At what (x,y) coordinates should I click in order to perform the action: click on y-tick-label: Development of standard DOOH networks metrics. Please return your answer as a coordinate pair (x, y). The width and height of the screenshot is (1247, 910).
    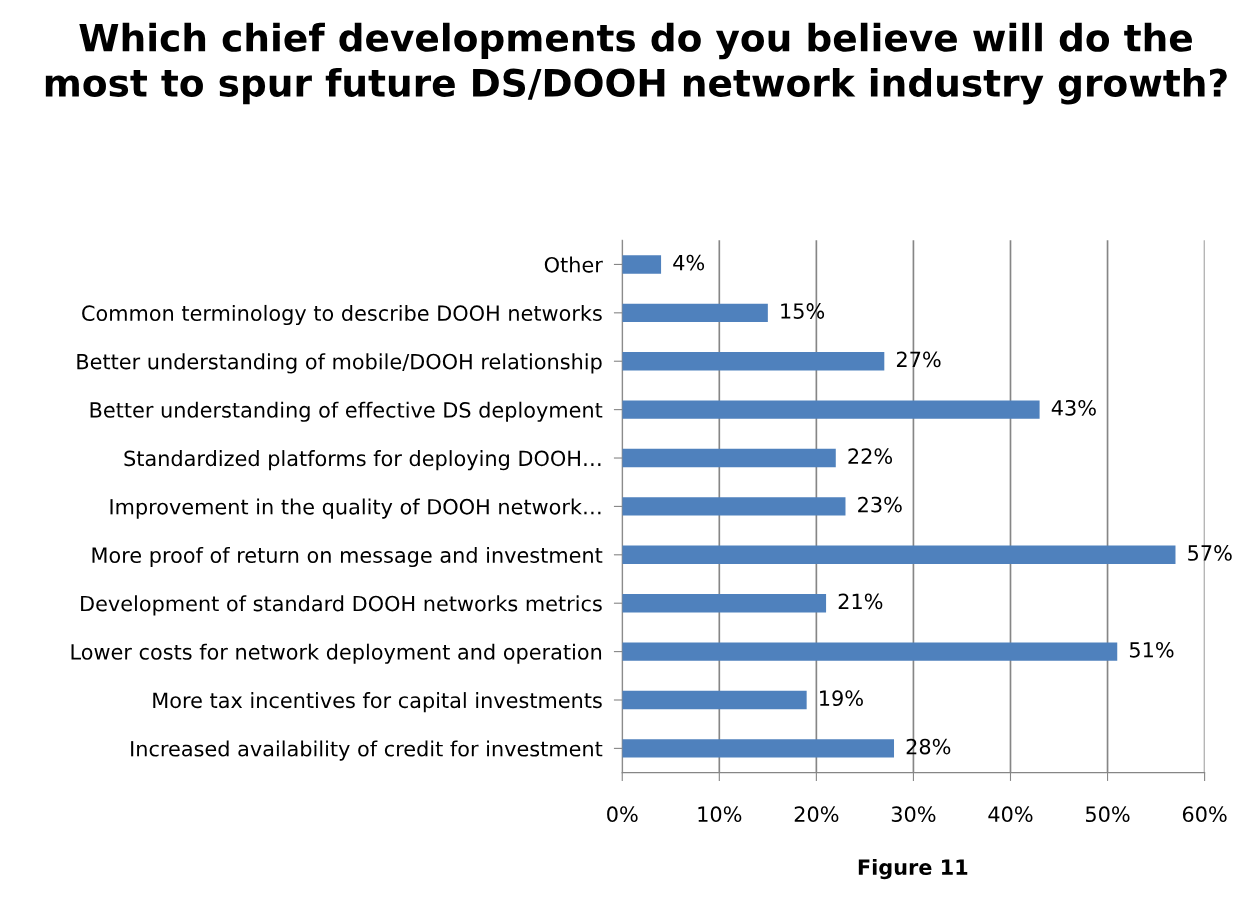
    Looking at the image, I should click on (341, 605).